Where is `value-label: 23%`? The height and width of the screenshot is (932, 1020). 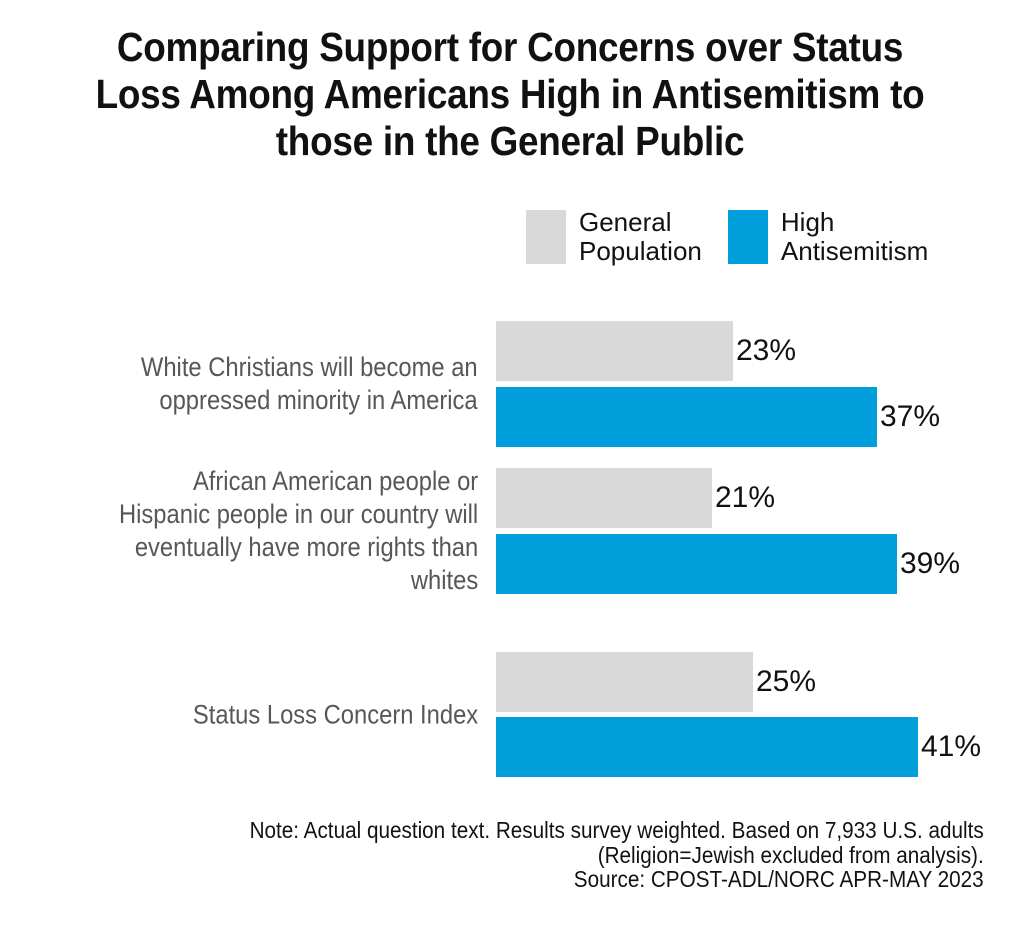
value-label: 23% is located at coordinates (766, 350).